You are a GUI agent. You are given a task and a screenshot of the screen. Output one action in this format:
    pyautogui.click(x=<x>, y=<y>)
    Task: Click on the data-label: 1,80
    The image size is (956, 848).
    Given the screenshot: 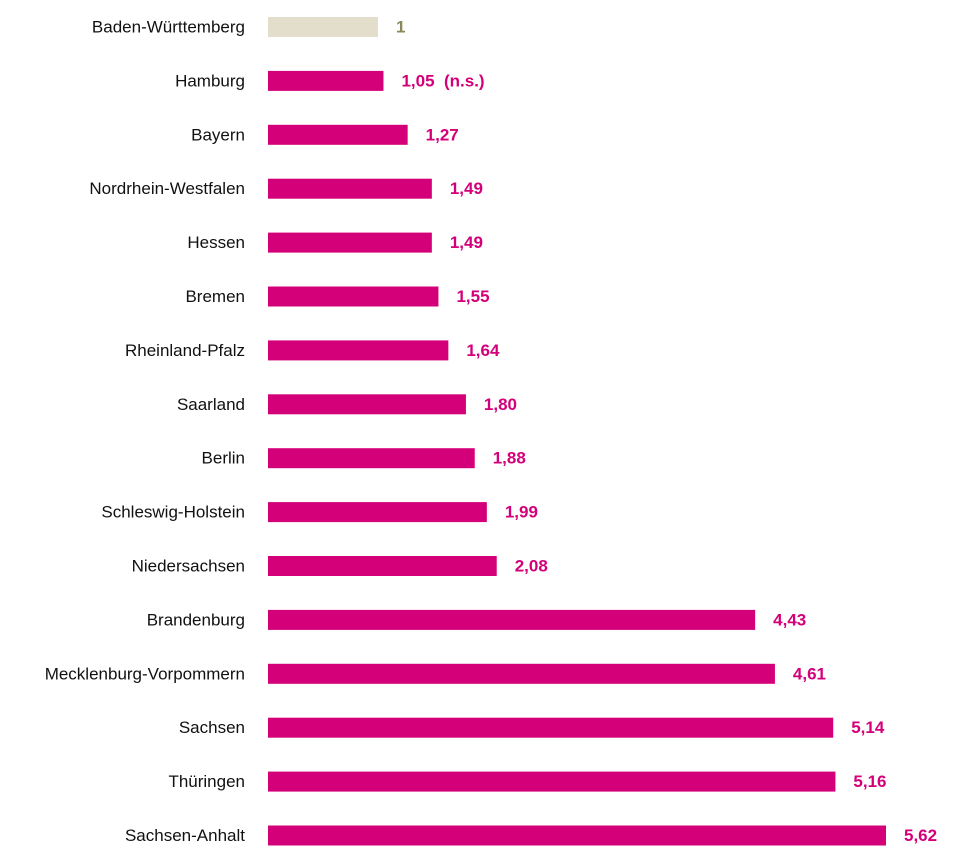 What is the action you would take?
    pyautogui.click(x=500, y=404)
    